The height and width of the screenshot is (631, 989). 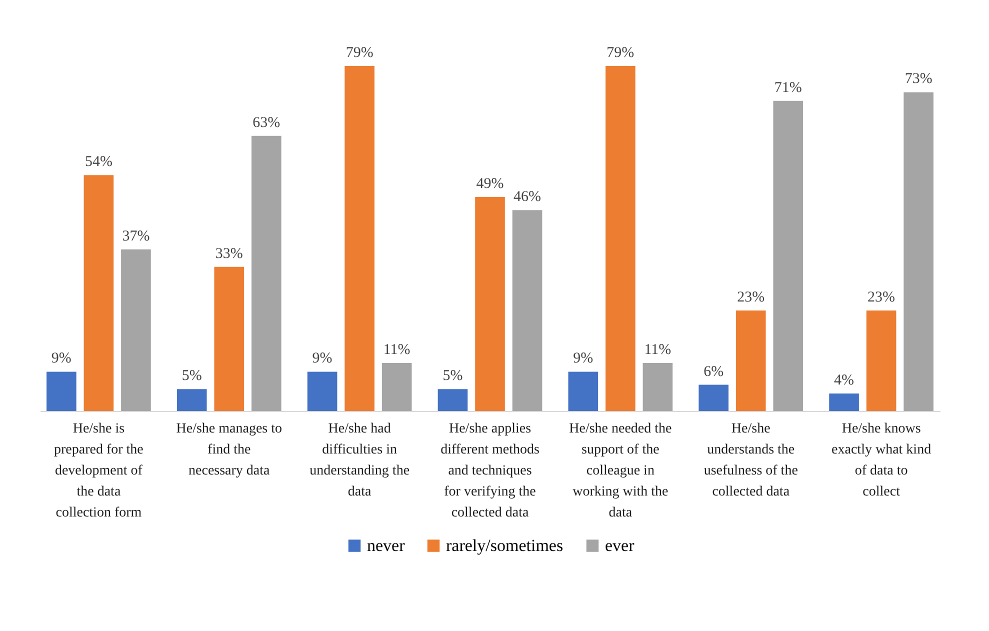 What do you see at coordinates (386, 545) in the screenshot?
I see `legend-label: never` at bounding box center [386, 545].